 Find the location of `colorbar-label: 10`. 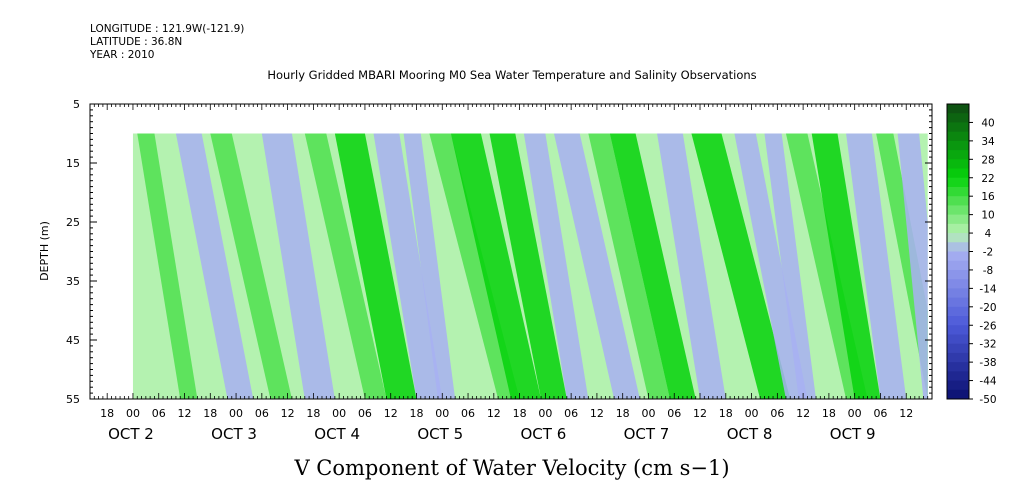

colorbar-label: 10 is located at coordinates (987, 216).